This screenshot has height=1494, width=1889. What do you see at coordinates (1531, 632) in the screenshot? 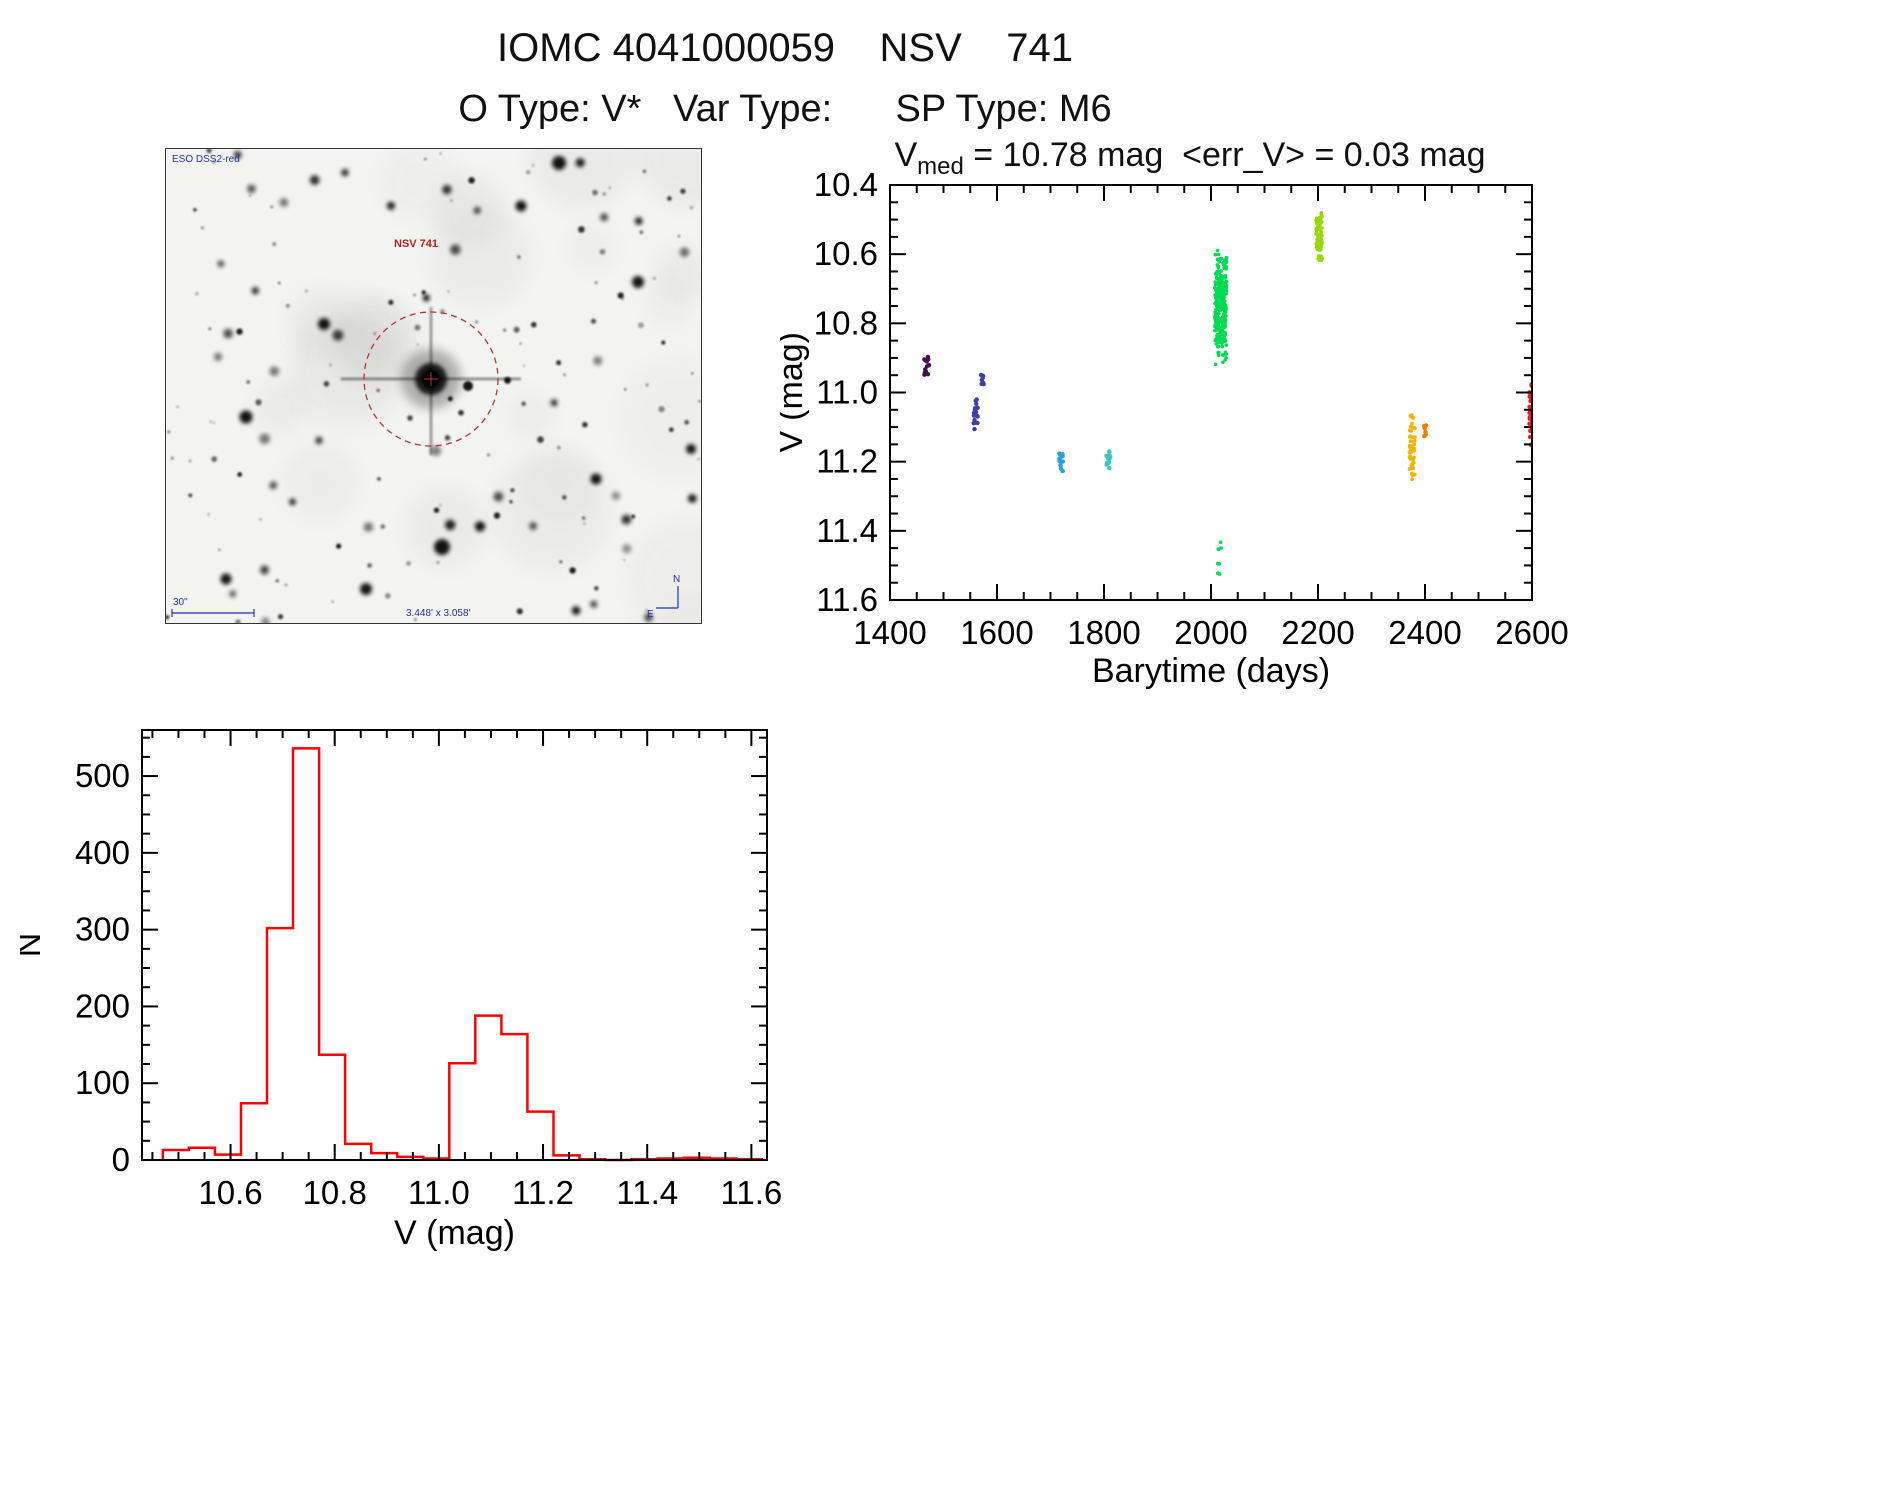
I see `svg-text: 2600` at bounding box center [1531, 632].